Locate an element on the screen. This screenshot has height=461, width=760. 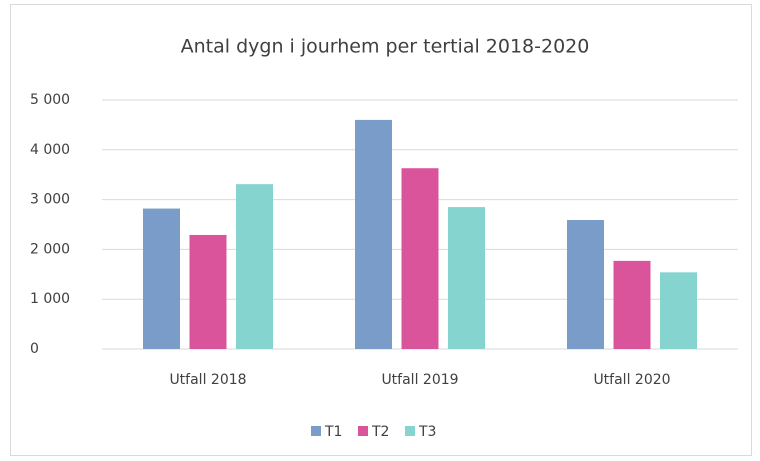
x-tick-label: Utfall 2019 is located at coordinates (419, 380).